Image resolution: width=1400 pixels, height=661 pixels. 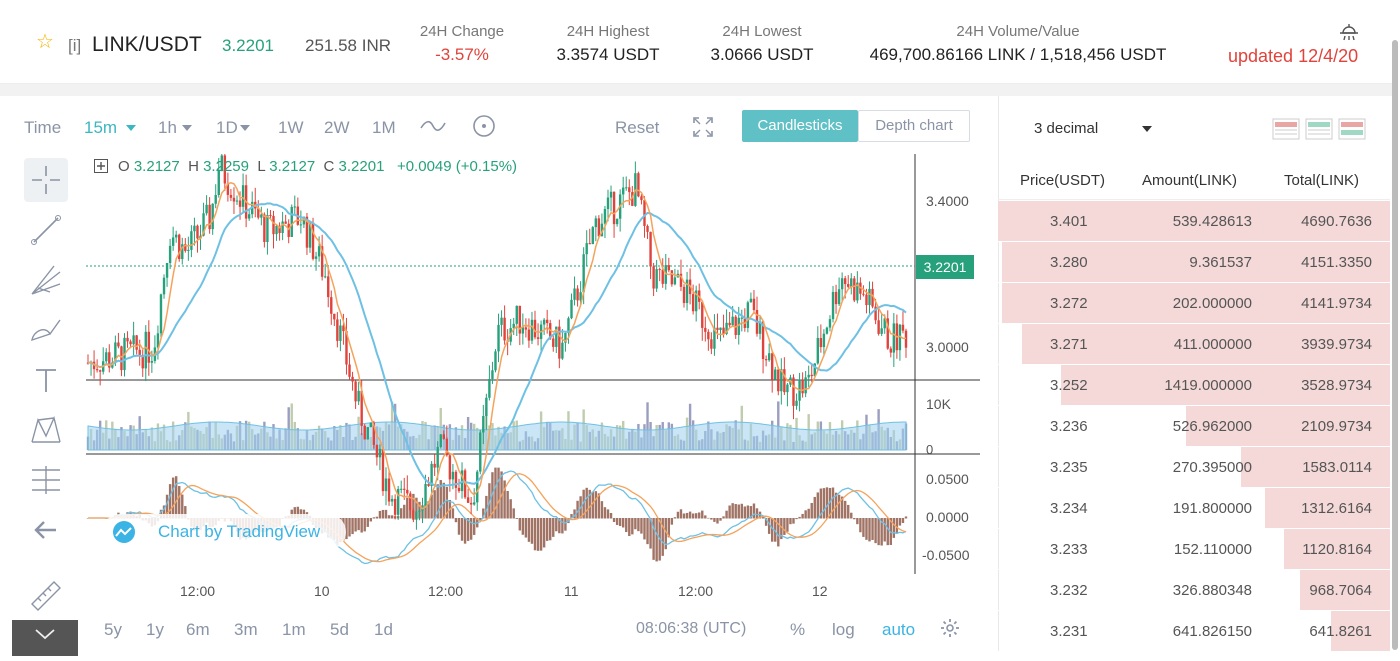 What do you see at coordinates (1212, 508) in the screenshot?
I see `row-amount: 191.800000` at bounding box center [1212, 508].